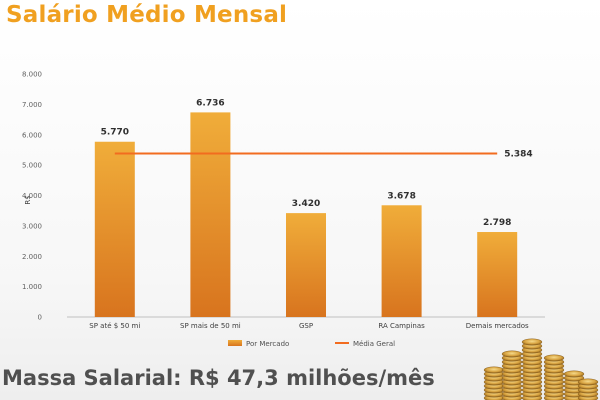  Describe the element at coordinates (28, 199) in the screenshot. I see `y-axis-label: R$` at that location.